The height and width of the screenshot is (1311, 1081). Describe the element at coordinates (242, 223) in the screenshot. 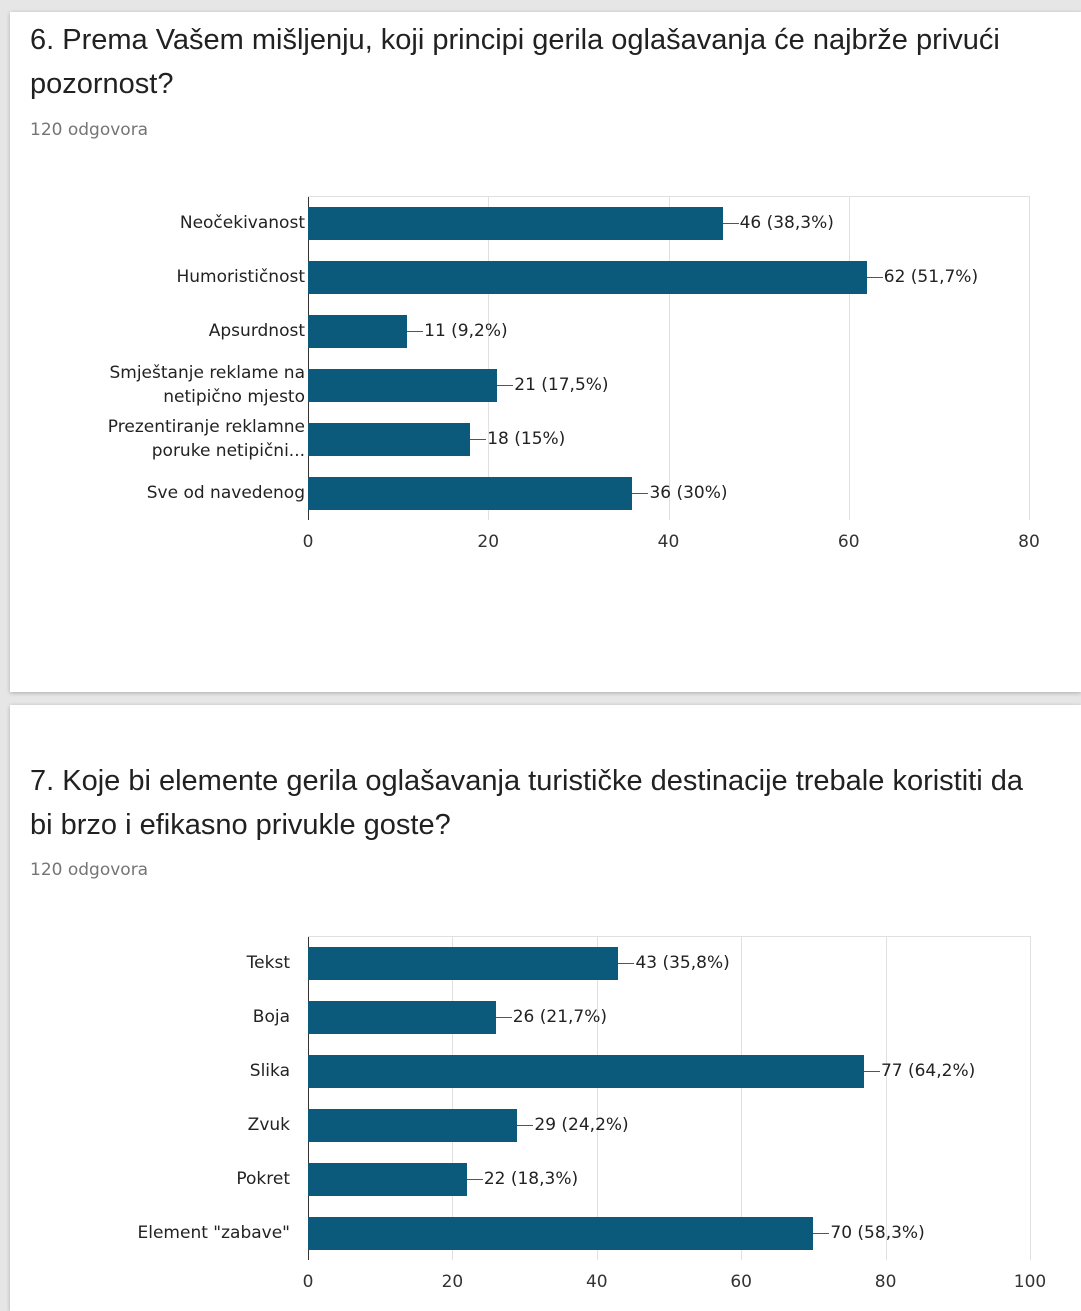

I see `category-label: Neočekivanost` at that location.